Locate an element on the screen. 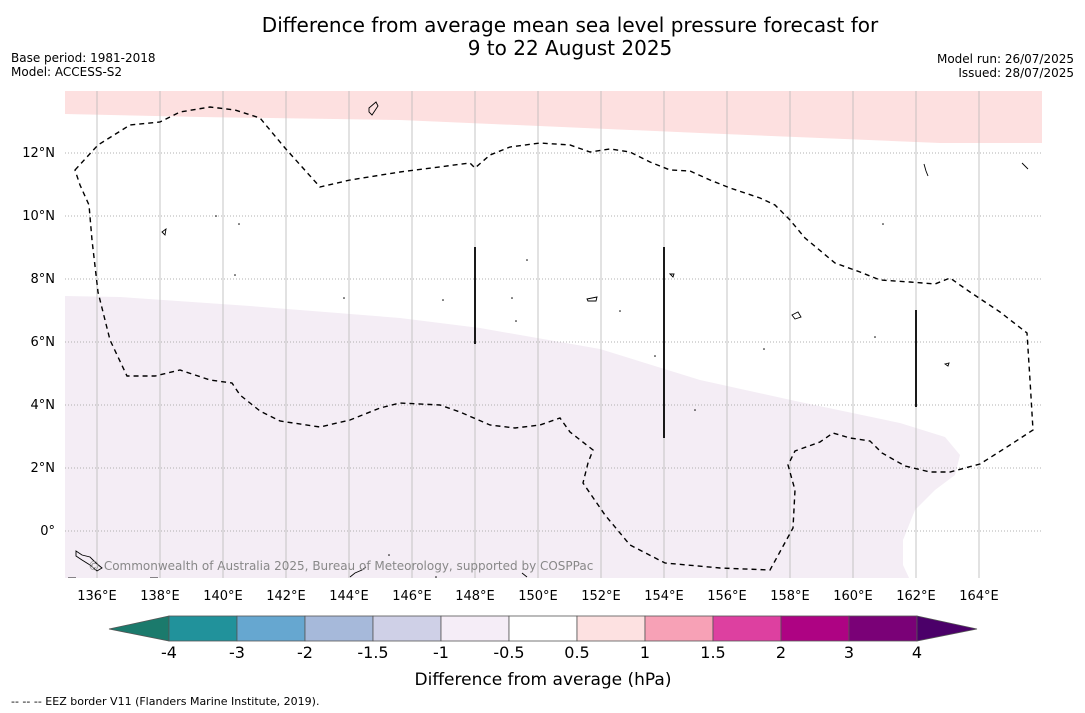 This screenshot has width=1085, height=713. colorbar-ticks: -4 -3 -2 -1.5 -1 -0.5 0.5 1 1.5 2 3 4 is located at coordinates (541, 652).